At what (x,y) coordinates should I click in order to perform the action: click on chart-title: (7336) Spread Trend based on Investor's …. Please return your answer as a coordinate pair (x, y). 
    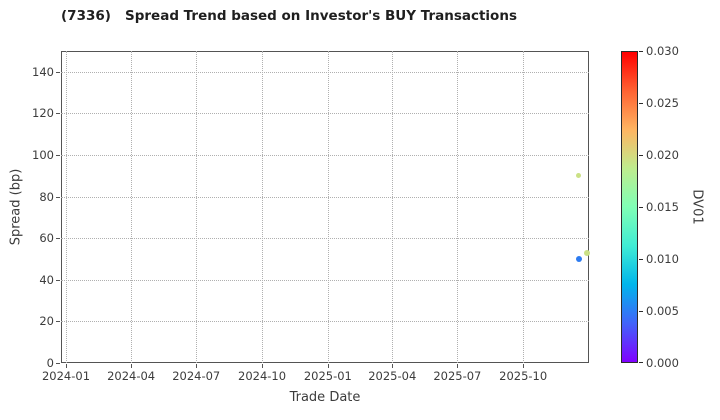
    Looking at the image, I should click on (289, 16).